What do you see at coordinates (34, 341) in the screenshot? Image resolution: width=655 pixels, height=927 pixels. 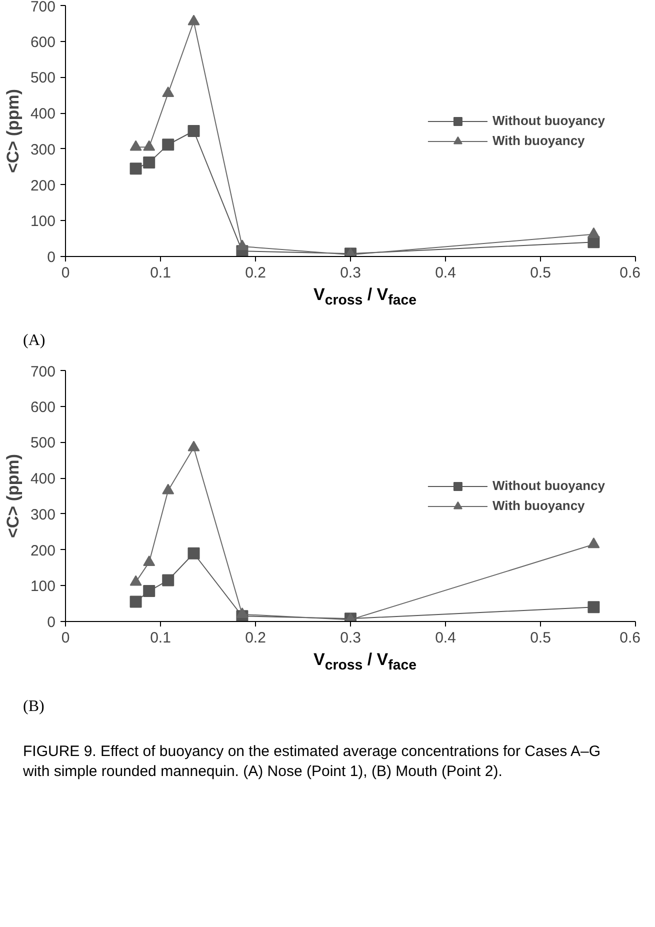 I see `text: (A)` at bounding box center [34, 341].